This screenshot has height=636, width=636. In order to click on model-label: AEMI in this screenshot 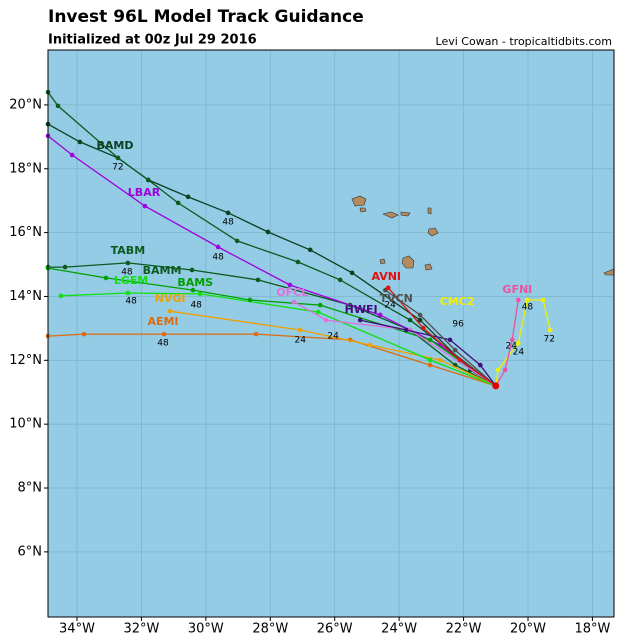, I will do `click(162, 321)`.